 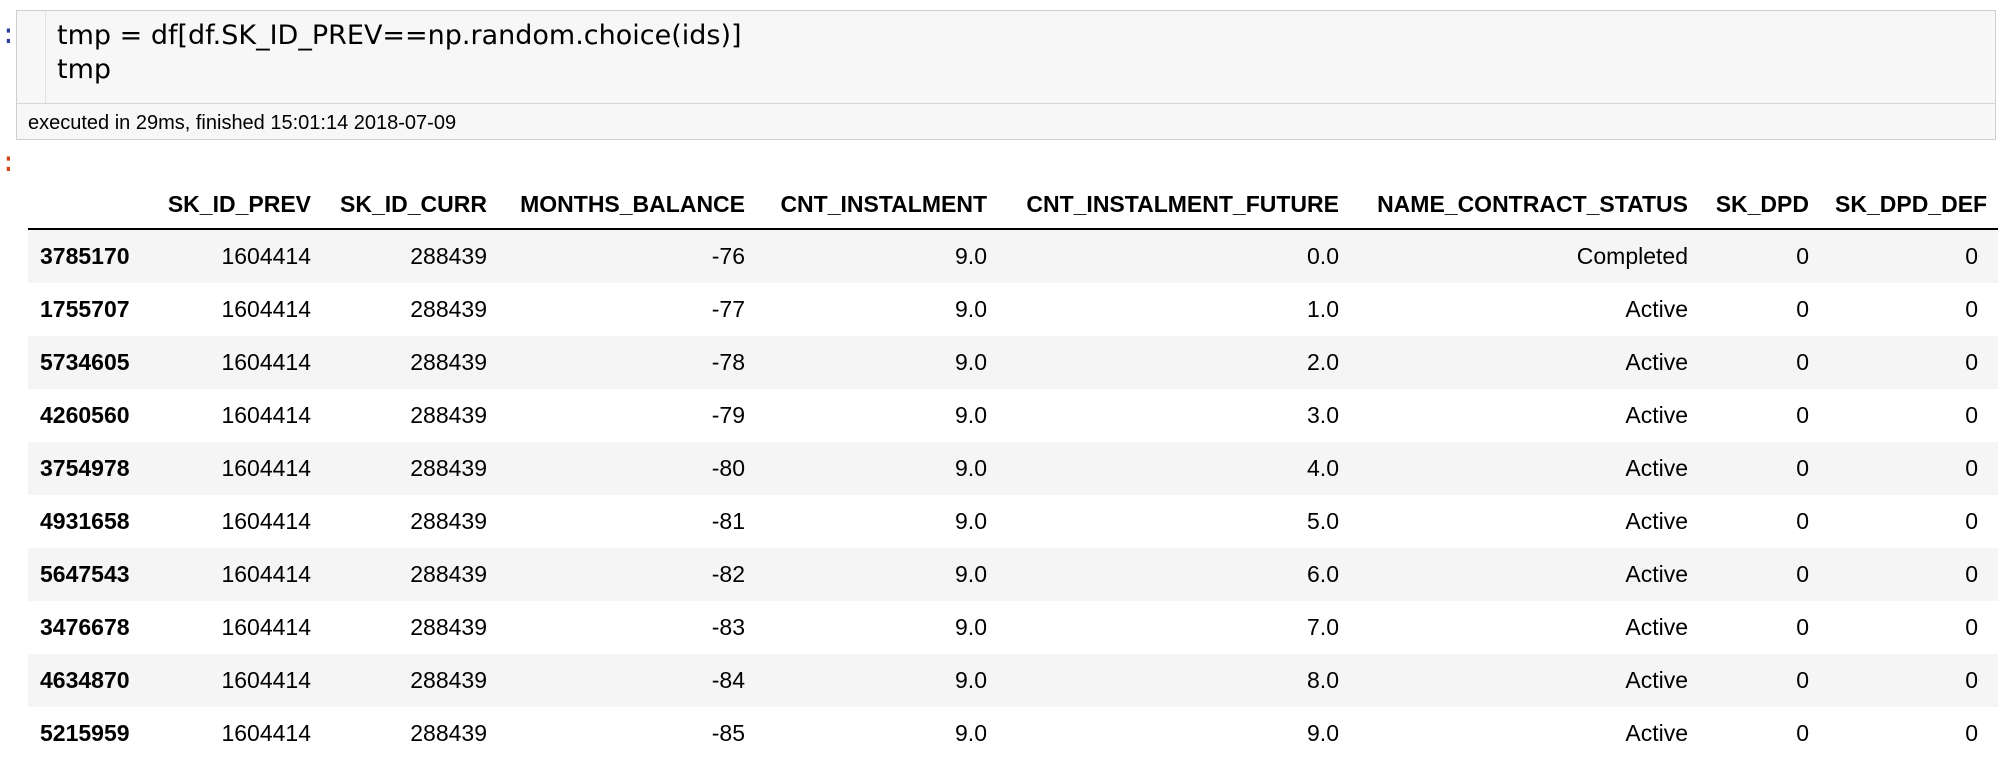 I want to click on index-header, so click(x=87, y=205).